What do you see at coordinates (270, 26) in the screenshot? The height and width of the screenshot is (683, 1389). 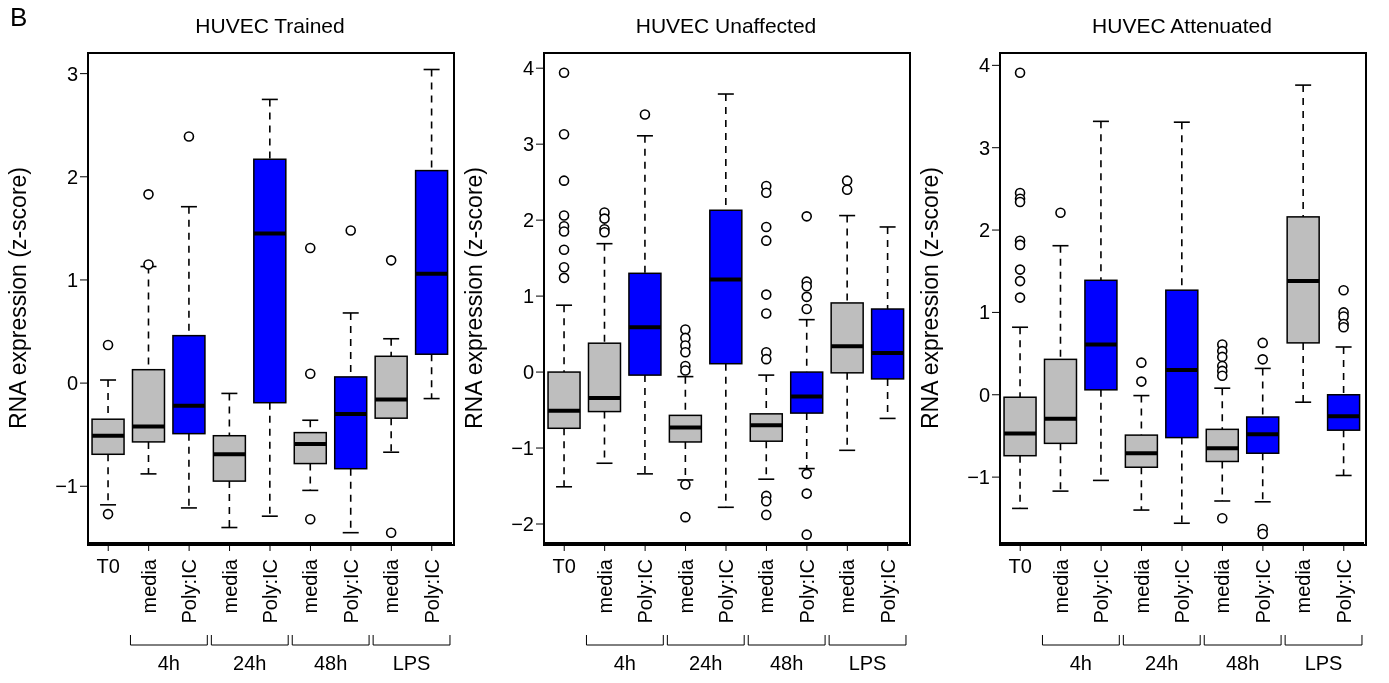 I see `chart-title: HUVEC Trained` at bounding box center [270, 26].